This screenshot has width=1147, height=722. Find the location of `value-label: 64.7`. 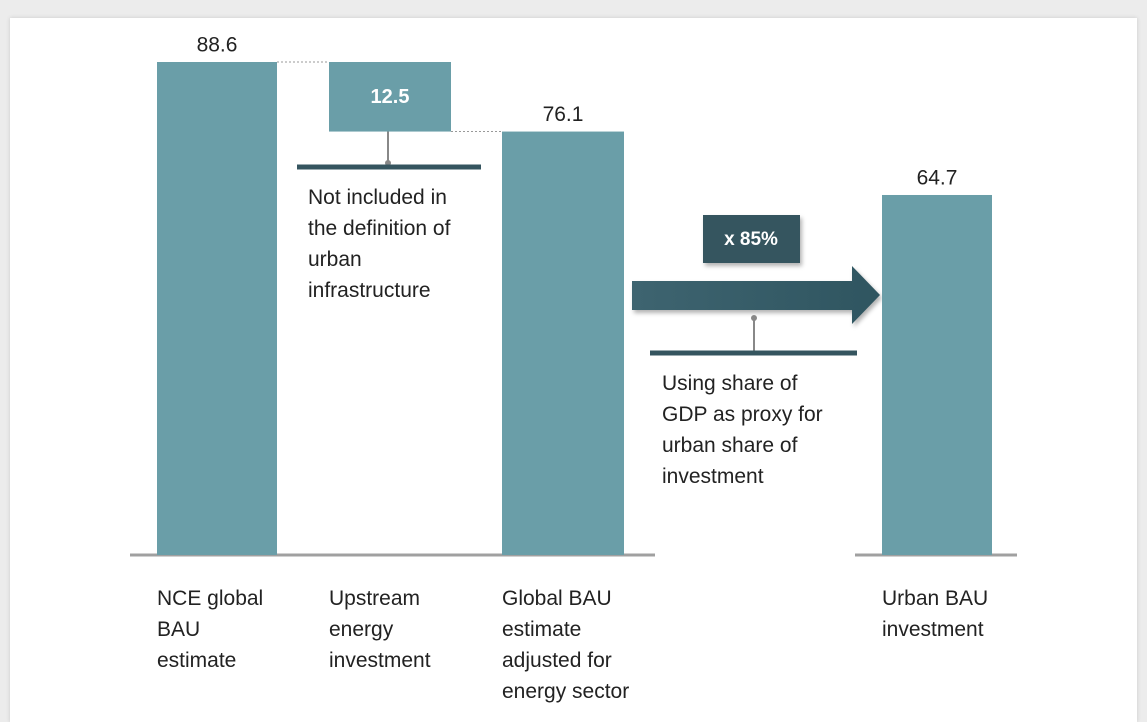

value-label: 64.7 is located at coordinates (937, 178).